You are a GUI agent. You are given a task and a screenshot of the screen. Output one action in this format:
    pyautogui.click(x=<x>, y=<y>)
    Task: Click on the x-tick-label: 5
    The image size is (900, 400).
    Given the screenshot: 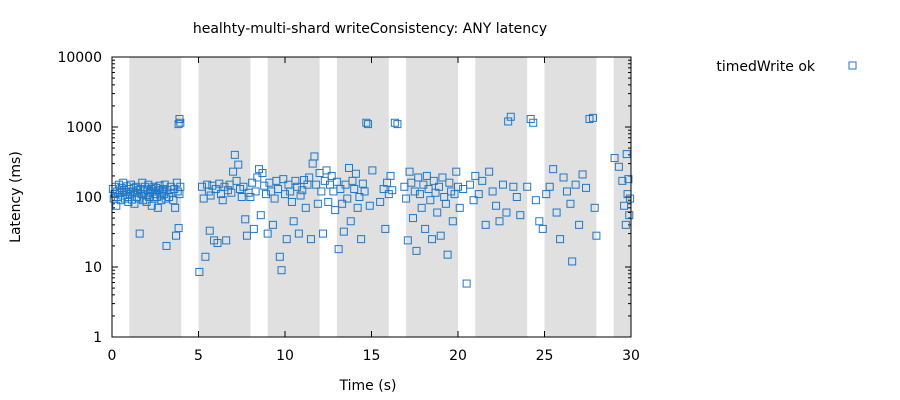 What is the action you would take?
    pyautogui.click(x=198, y=356)
    